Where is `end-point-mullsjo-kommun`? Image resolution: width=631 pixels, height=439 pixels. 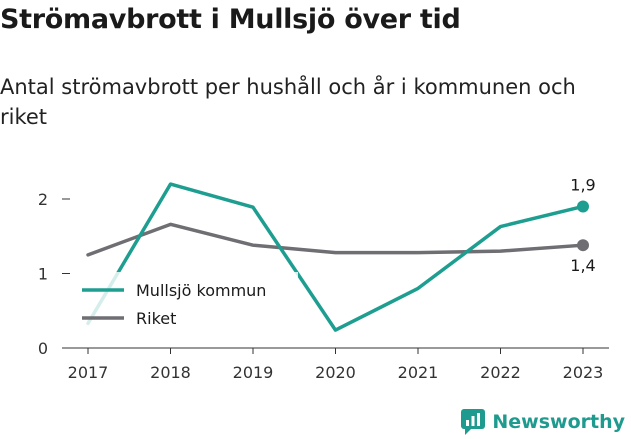 end-point-mullsjo-kommun is located at coordinates (583, 206).